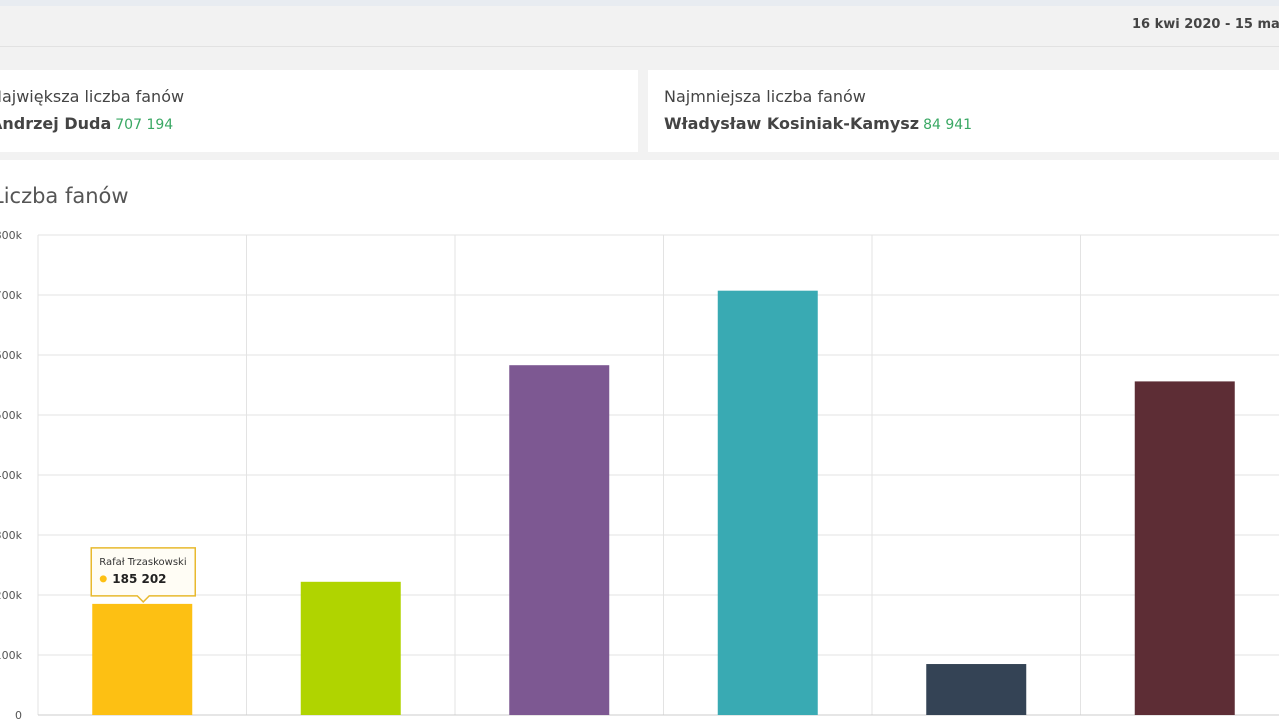  I want to click on tooltip-name: Rafał Trzaskowski, so click(142, 562).